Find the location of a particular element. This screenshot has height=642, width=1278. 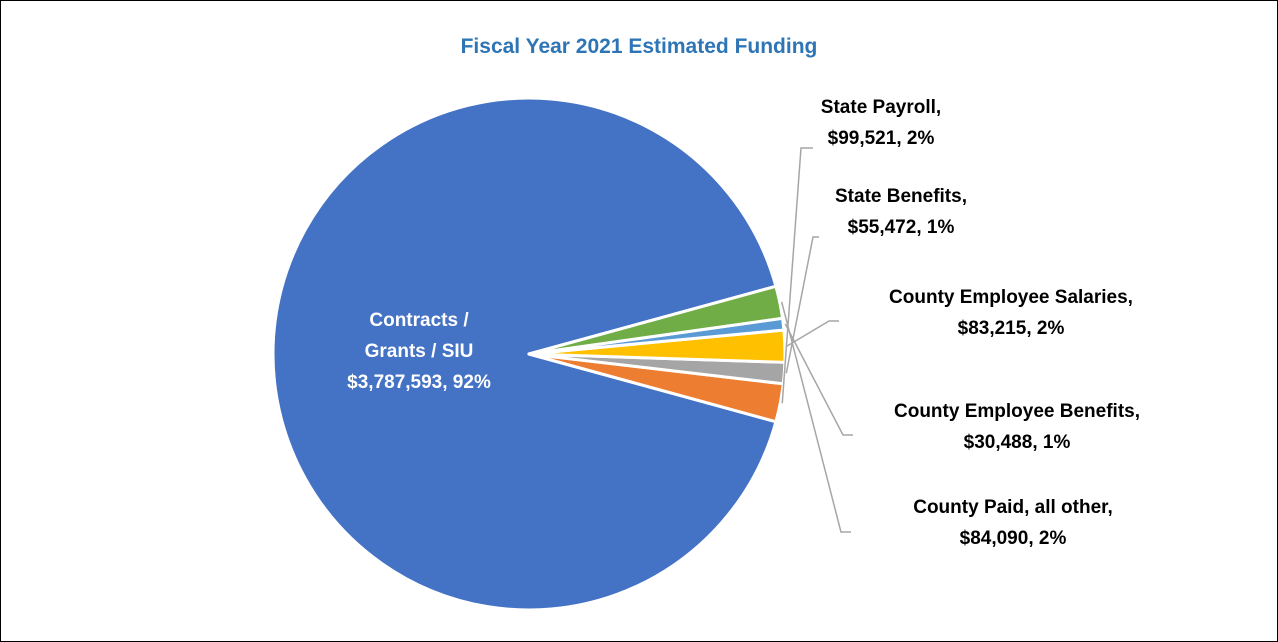

leader-lines is located at coordinates (816, 340).